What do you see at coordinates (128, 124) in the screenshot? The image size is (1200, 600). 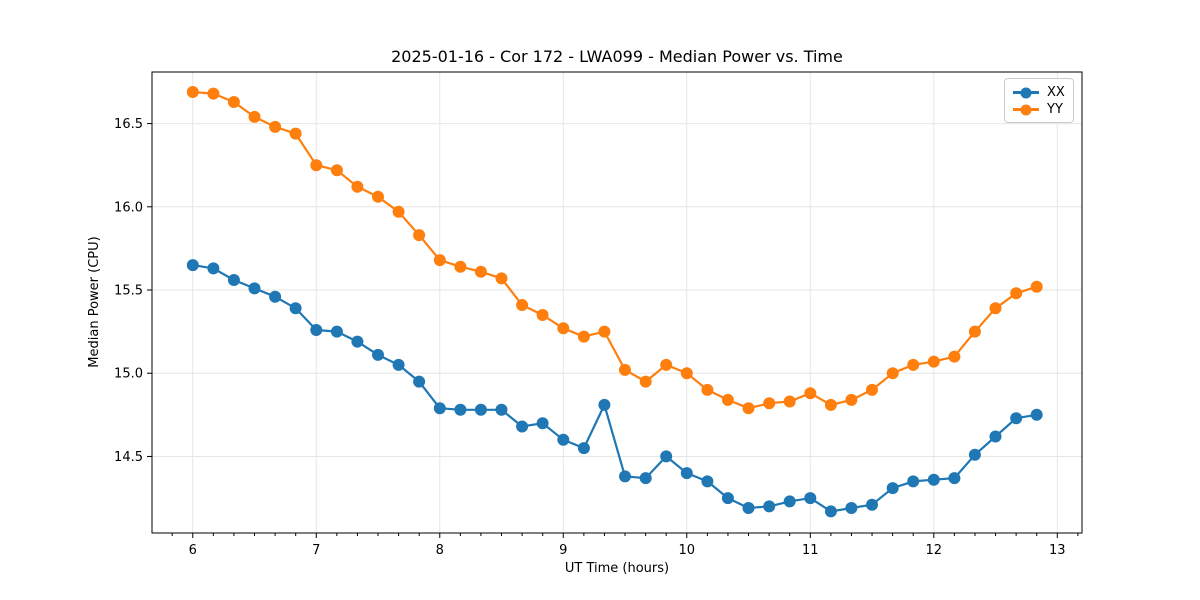 I see `y-tick-label: 16.5` at bounding box center [128, 124].